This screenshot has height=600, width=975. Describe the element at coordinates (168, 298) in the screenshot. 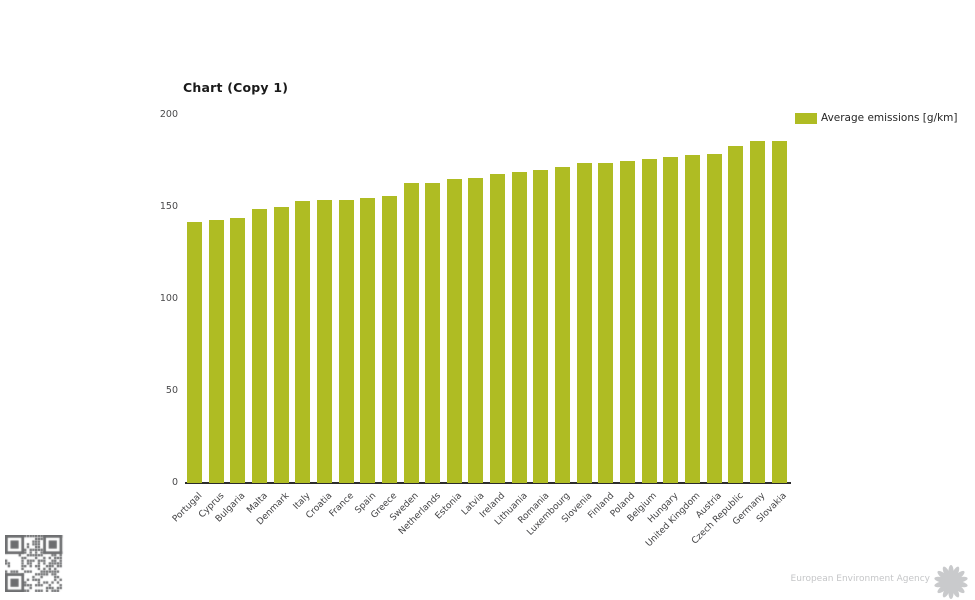

I see `y-tick-label: 100` at that location.